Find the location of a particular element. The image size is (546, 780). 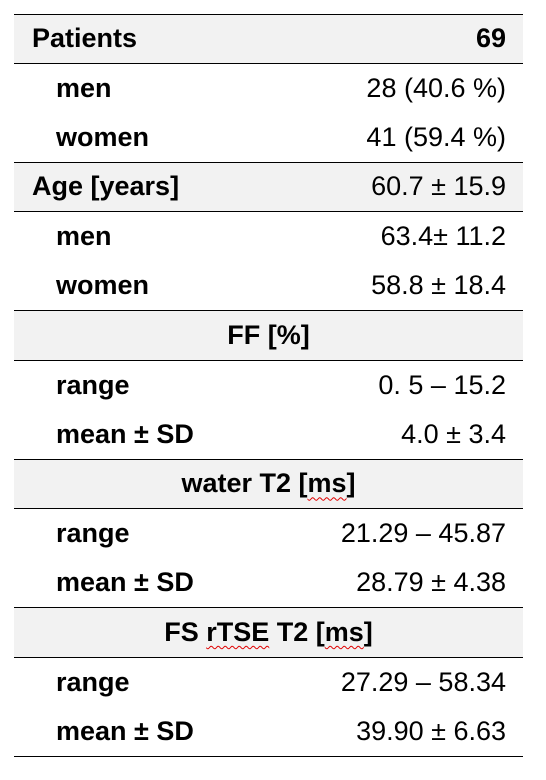

spellcheck-underlined-word: rTSE is located at coordinates (238, 631).